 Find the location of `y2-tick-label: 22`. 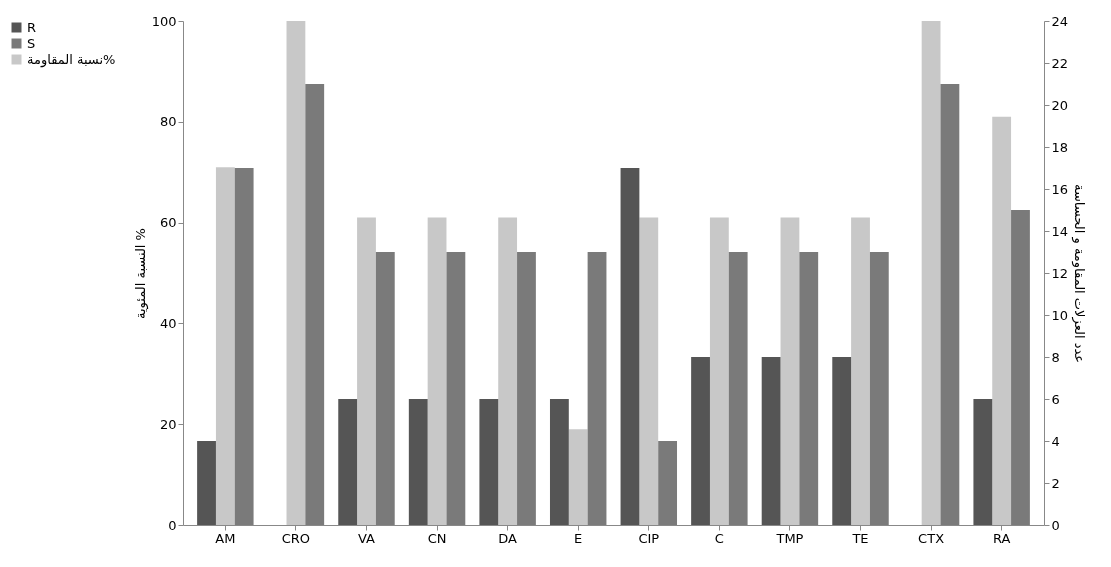

y2-tick-label: 22 is located at coordinates (1060, 63).